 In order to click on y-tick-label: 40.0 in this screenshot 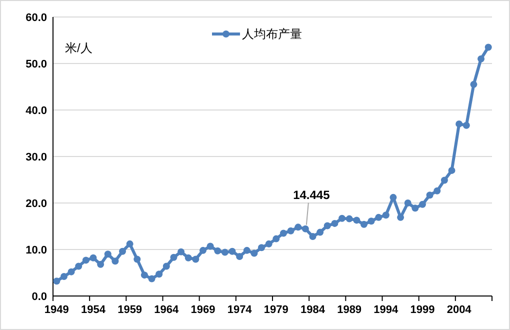, I will do `click(36, 111)`.